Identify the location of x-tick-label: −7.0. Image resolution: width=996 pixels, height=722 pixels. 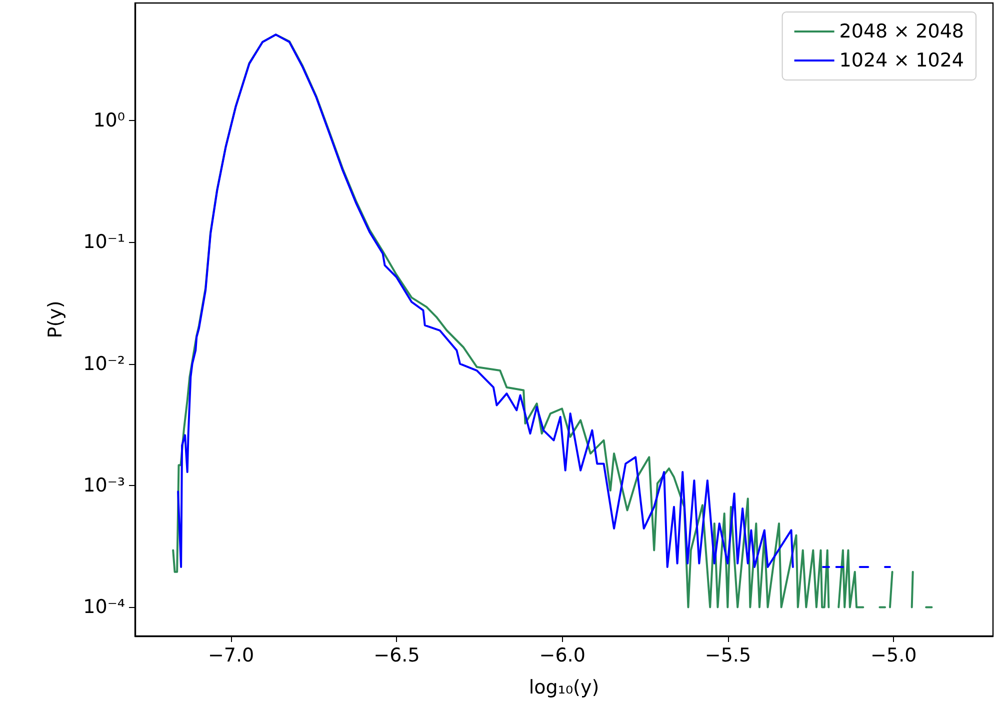
(231, 655).